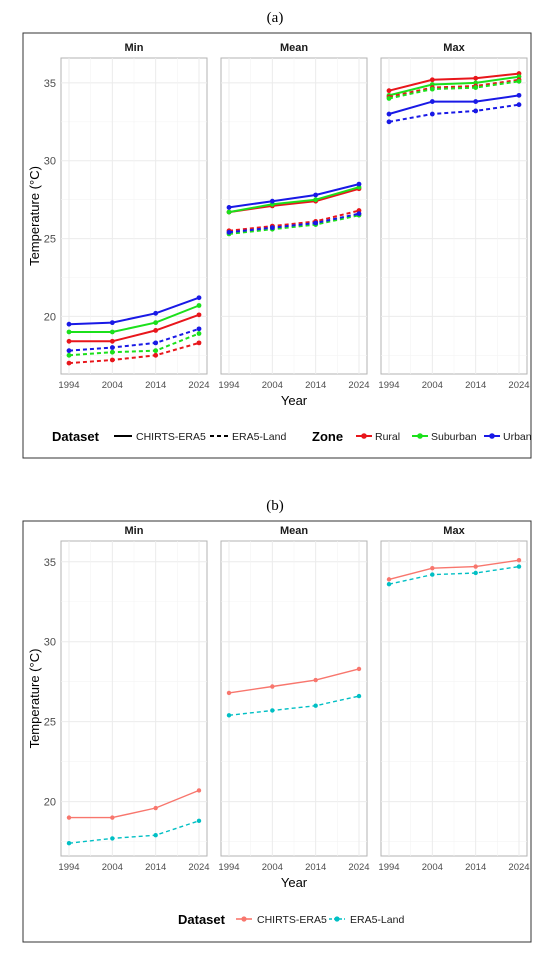  What do you see at coordinates (134, 48) in the screenshot?
I see `facet-strip-min: Min` at bounding box center [134, 48].